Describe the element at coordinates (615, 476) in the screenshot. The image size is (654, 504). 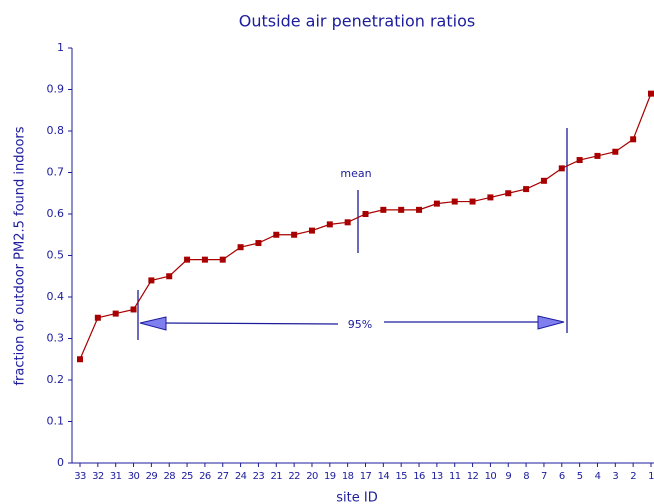
I see `x-tick-label: 3` at that location.